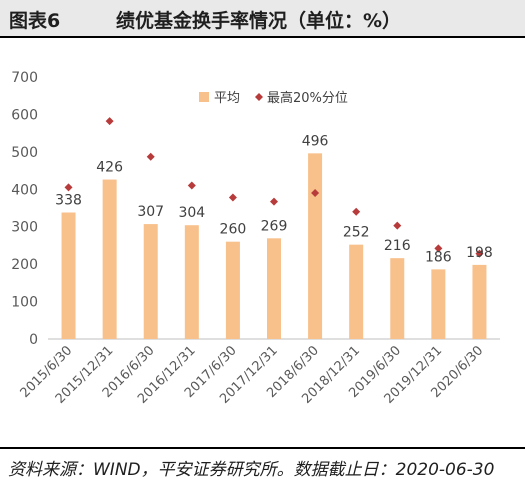  Describe the element at coordinates (227, 98) in the screenshot. I see `legend-bar-label: 平均` at that location.